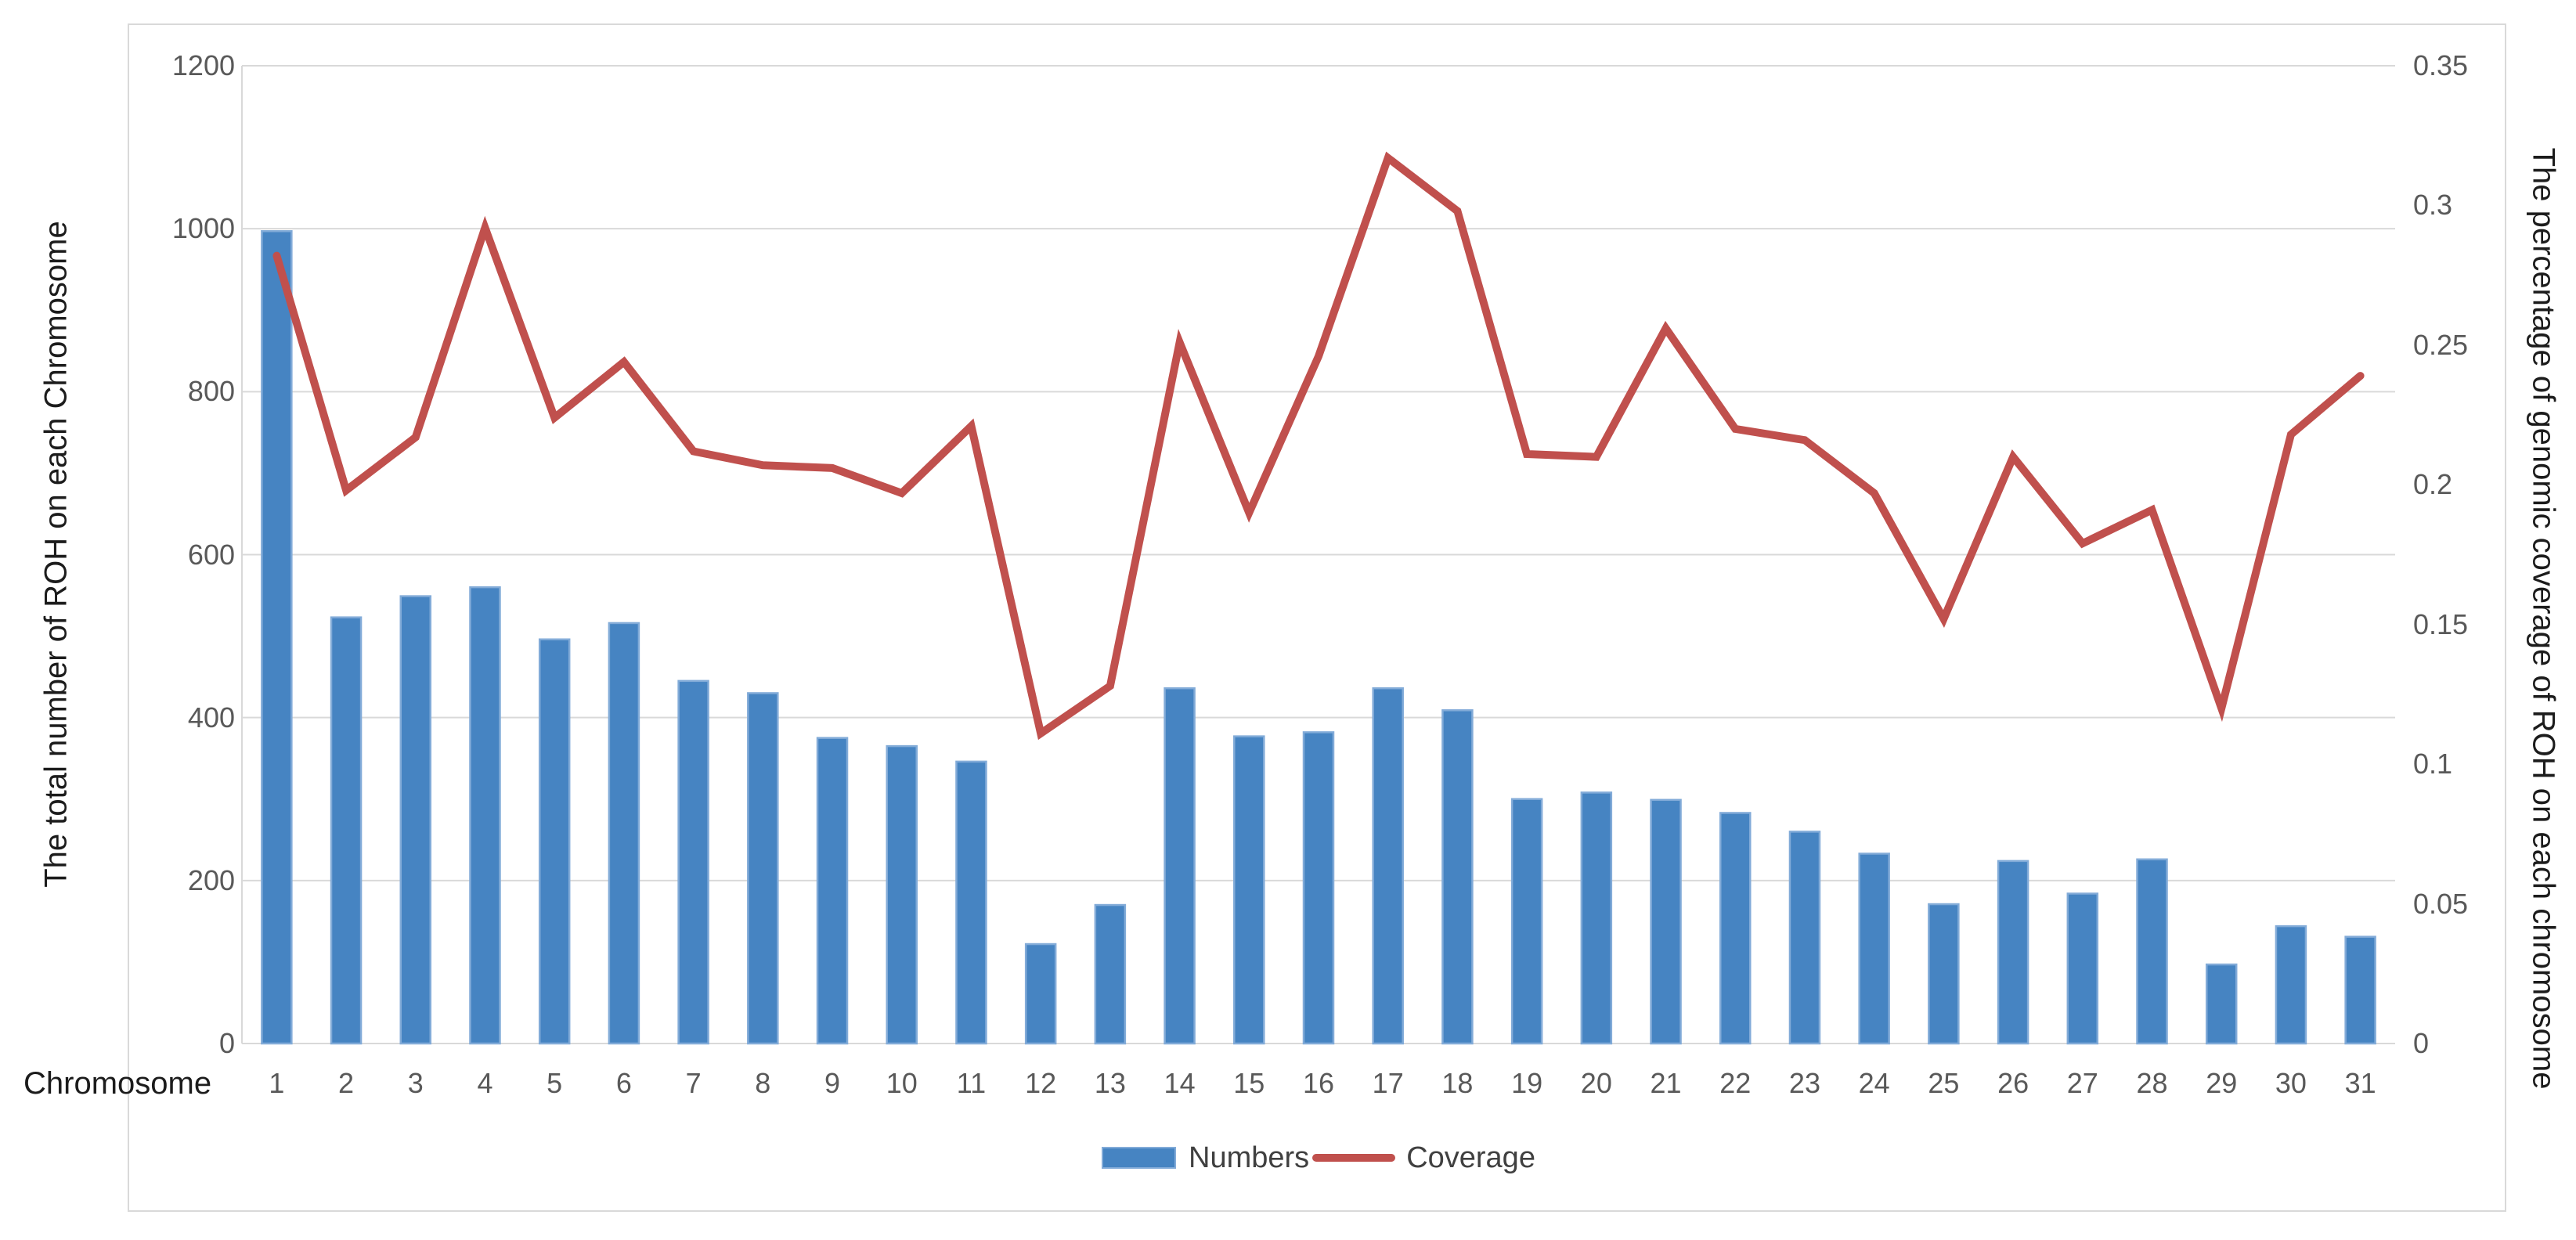  What do you see at coordinates (693, 1083) in the screenshot?
I see `x-tick-7: 7` at bounding box center [693, 1083].